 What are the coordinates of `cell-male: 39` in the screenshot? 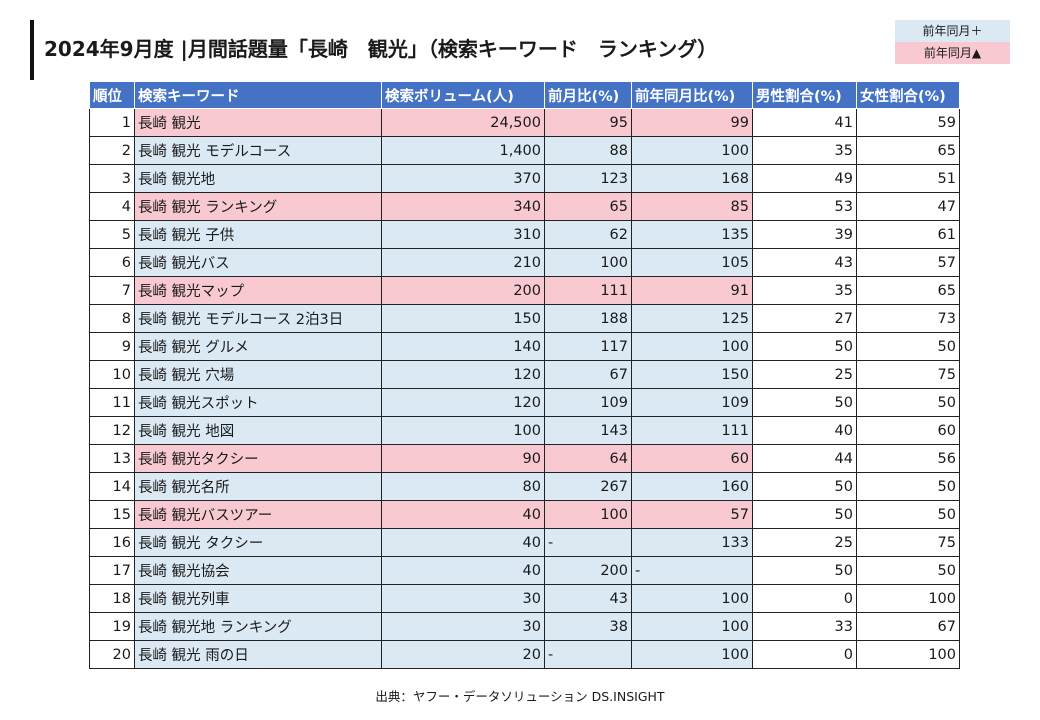 It's located at (804, 234).